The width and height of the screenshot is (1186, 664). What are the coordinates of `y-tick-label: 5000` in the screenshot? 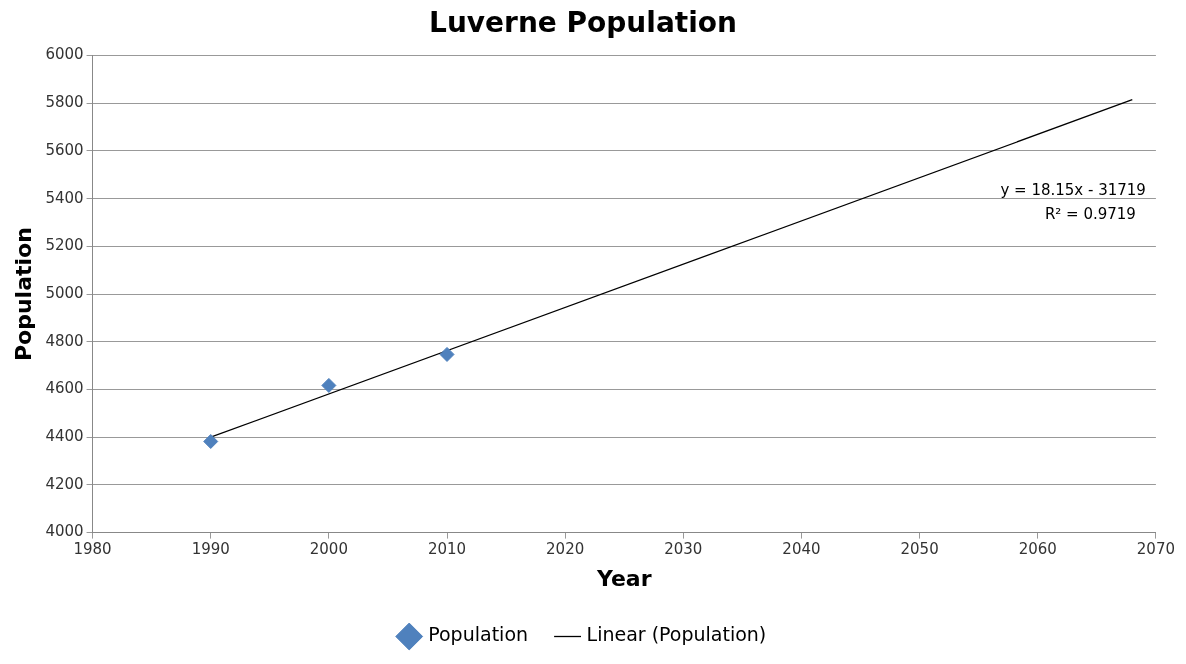 It's located at (64, 292).